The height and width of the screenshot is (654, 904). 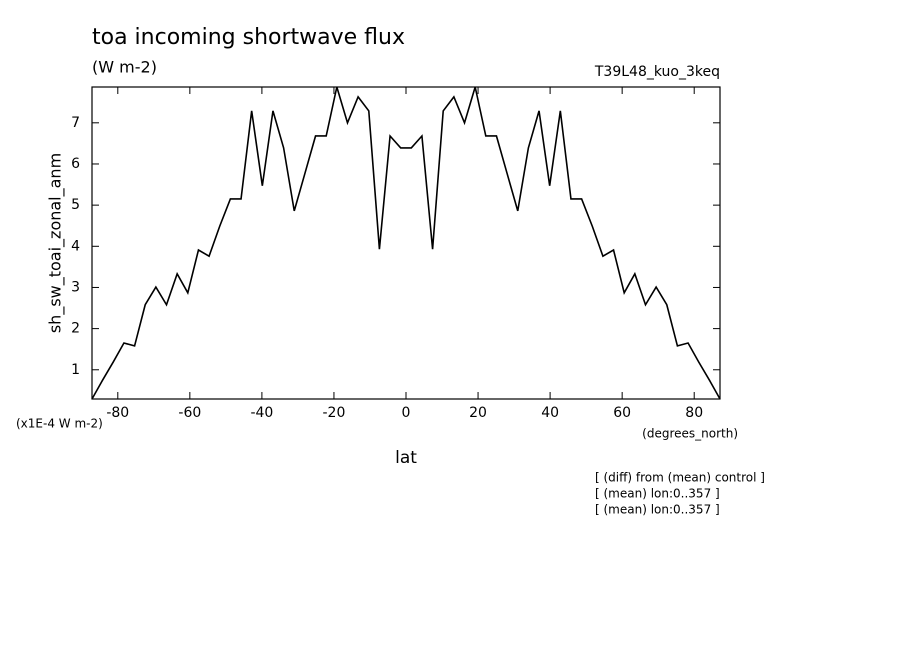 I want to click on y-tick-label: 1, so click(x=75, y=370).